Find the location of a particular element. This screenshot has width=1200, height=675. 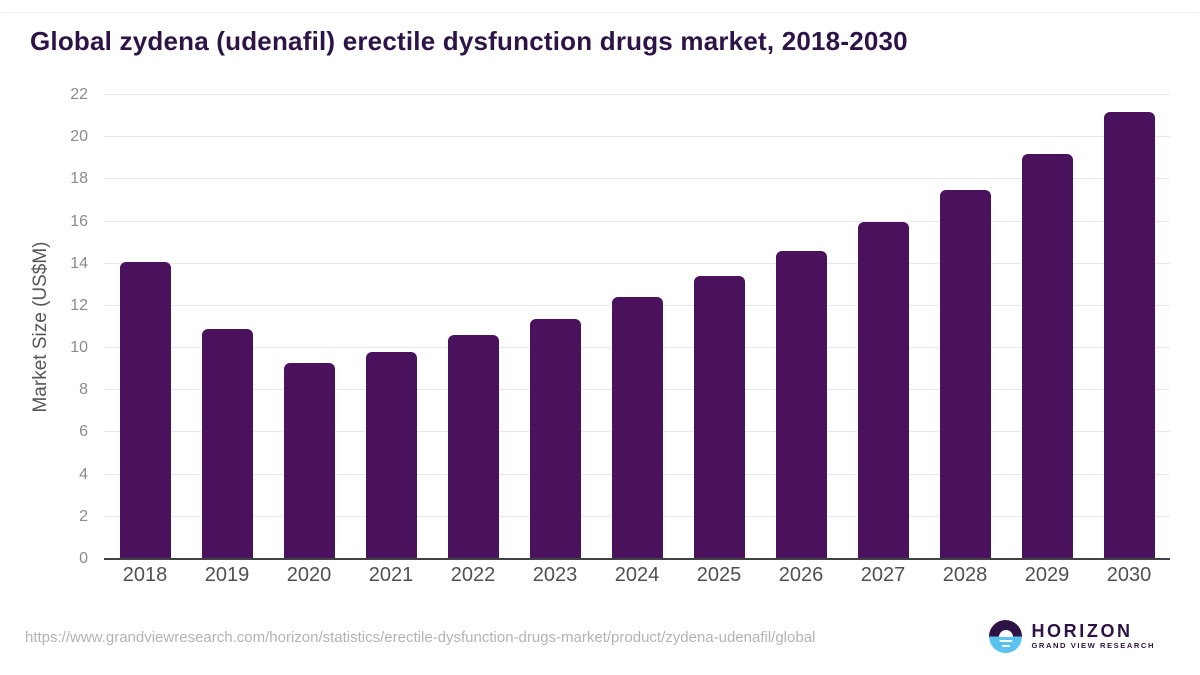

bar-2027 is located at coordinates (883, 390).